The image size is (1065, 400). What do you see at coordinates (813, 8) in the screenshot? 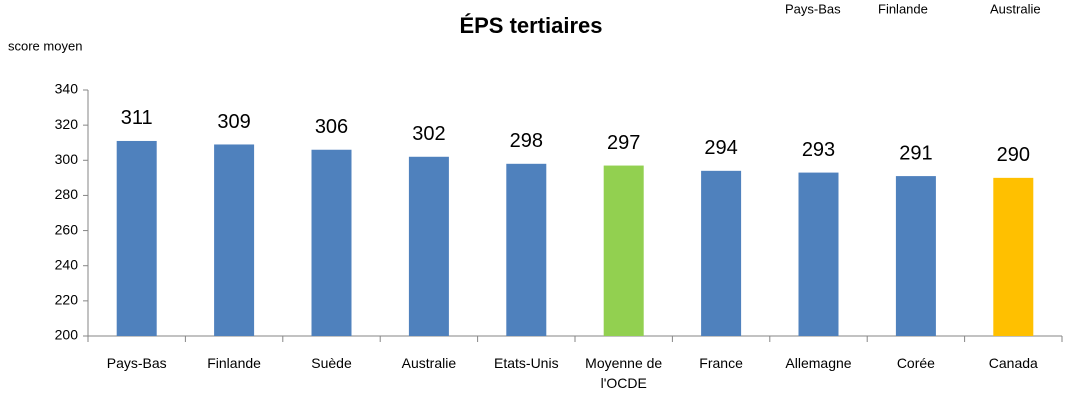
I see `annotation: Pays-Bas` at bounding box center [813, 8].